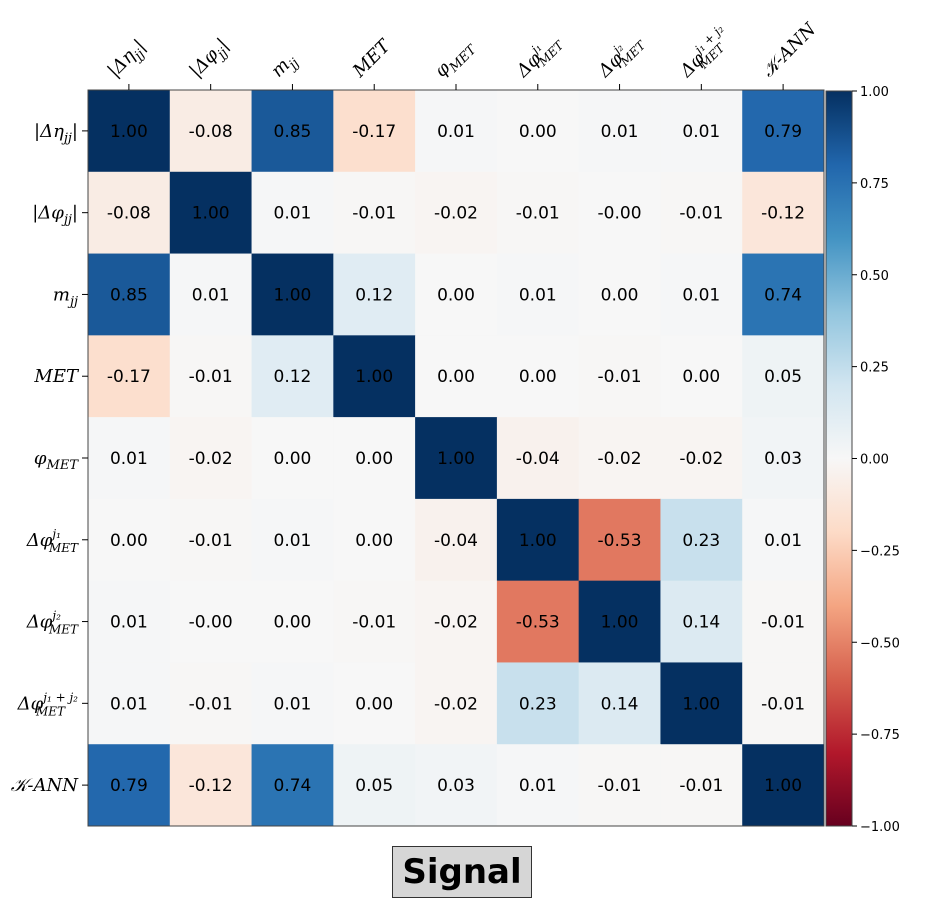 The height and width of the screenshot is (910, 930). I want to click on x-tick-label: |Δηjj|, so click(128, 60).